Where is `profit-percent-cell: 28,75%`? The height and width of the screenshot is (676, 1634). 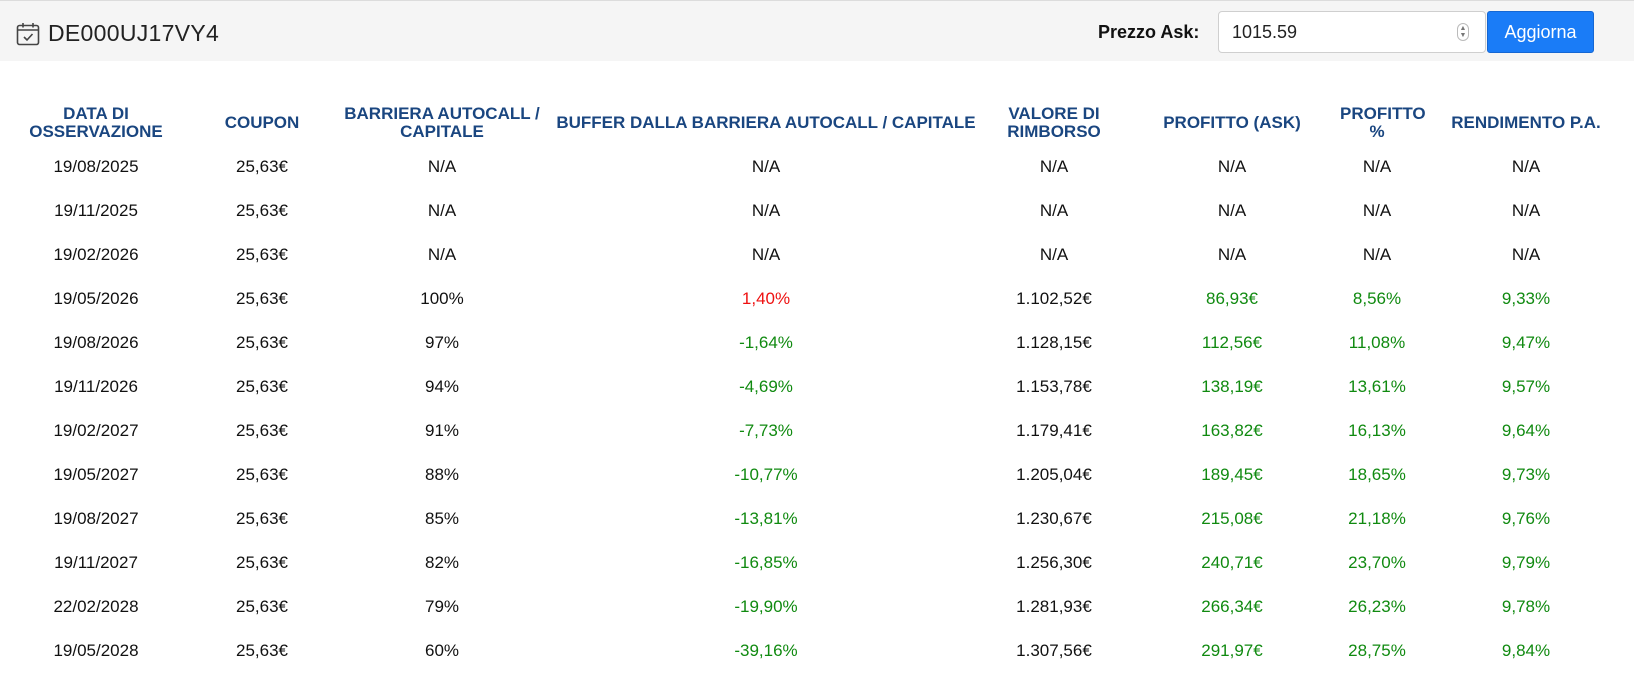
profit-percent-cell: 28,75% is located at coordinates (1377, 650).